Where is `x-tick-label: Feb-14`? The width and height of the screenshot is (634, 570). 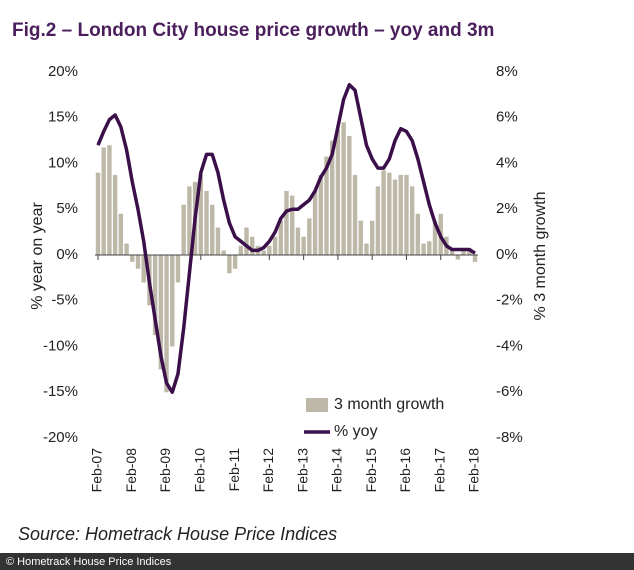
x-tick-label: Feb-14 is located at coordinates (337, 470).